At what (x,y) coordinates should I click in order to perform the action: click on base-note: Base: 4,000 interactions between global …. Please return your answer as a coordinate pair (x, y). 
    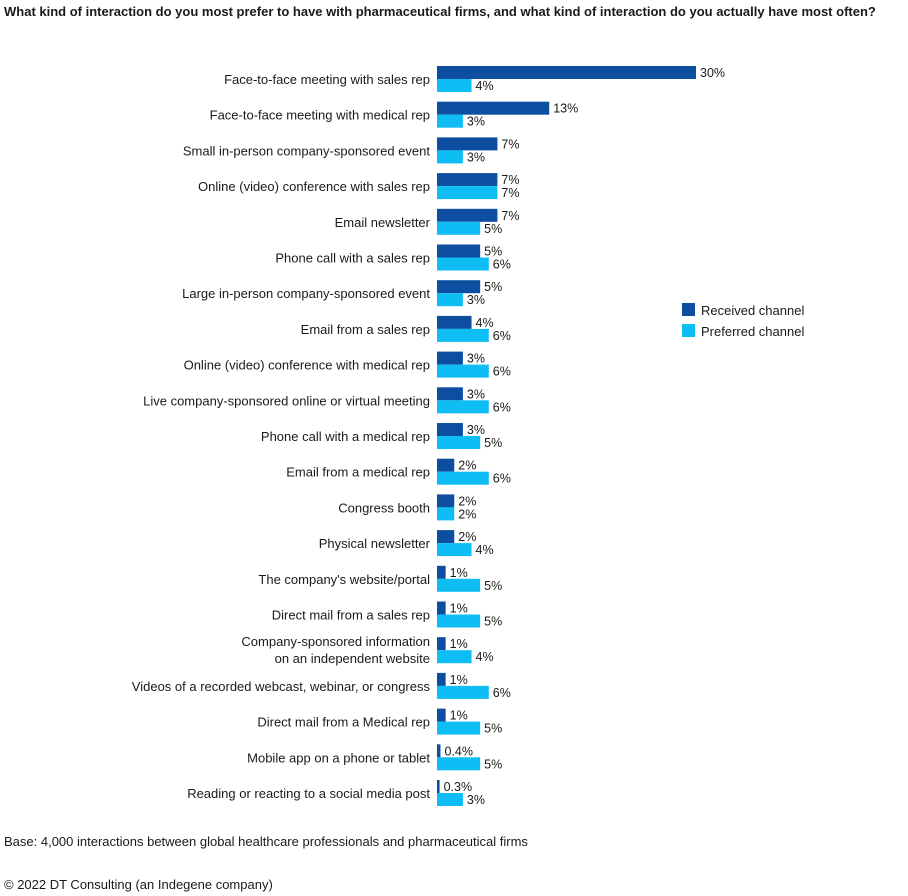
    Looking at the image, I should click on (266, 841).